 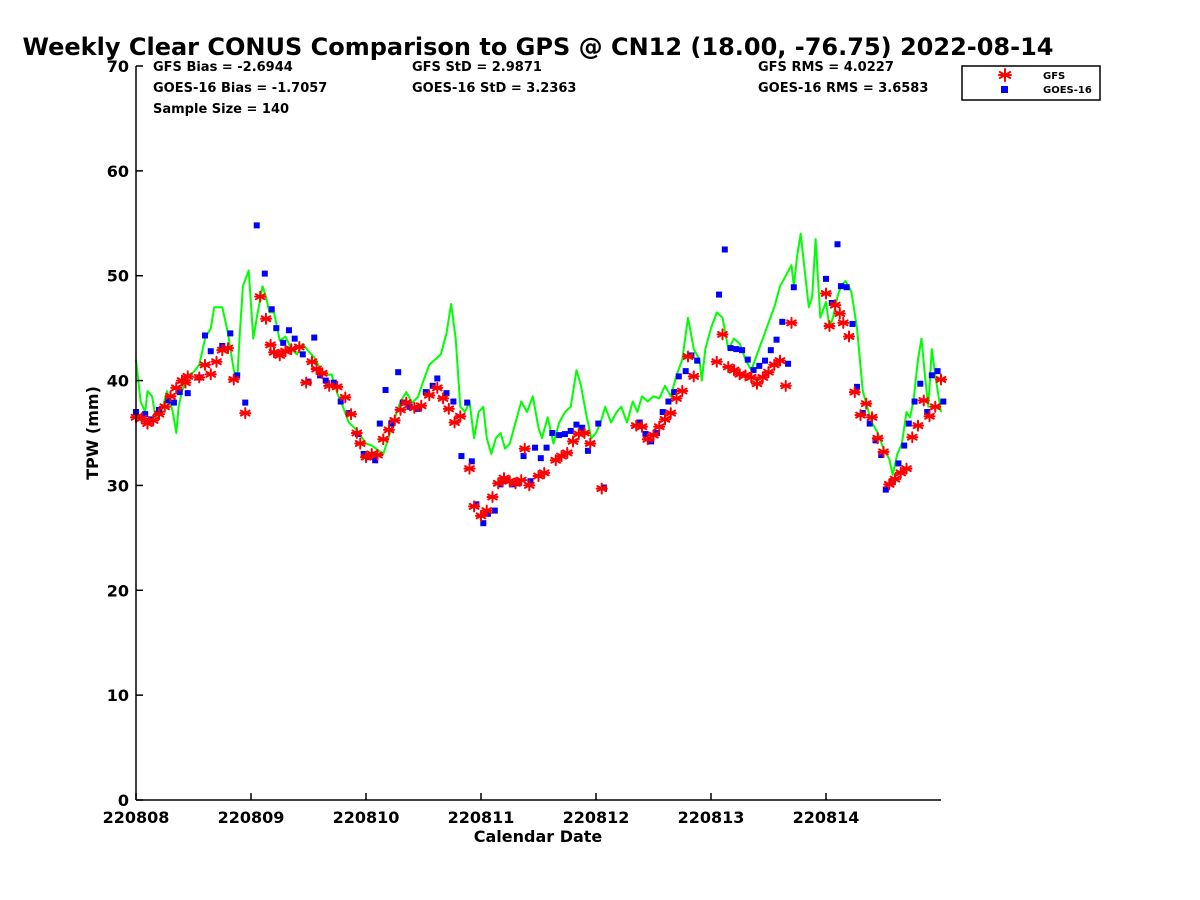 I want to click on y-tick-label: 0, so click(x=123, y=800).